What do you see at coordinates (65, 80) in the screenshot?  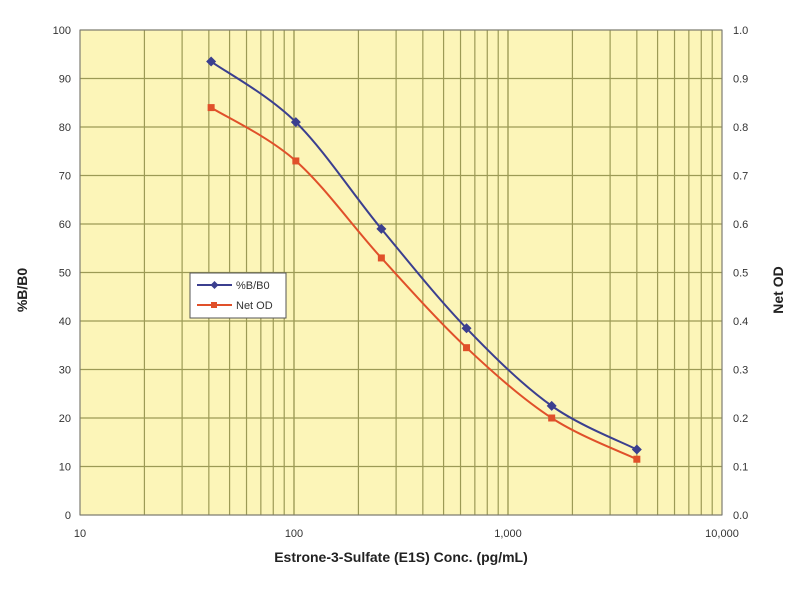 I see `y-tick-label: 90` at bounding box center [65, 80].